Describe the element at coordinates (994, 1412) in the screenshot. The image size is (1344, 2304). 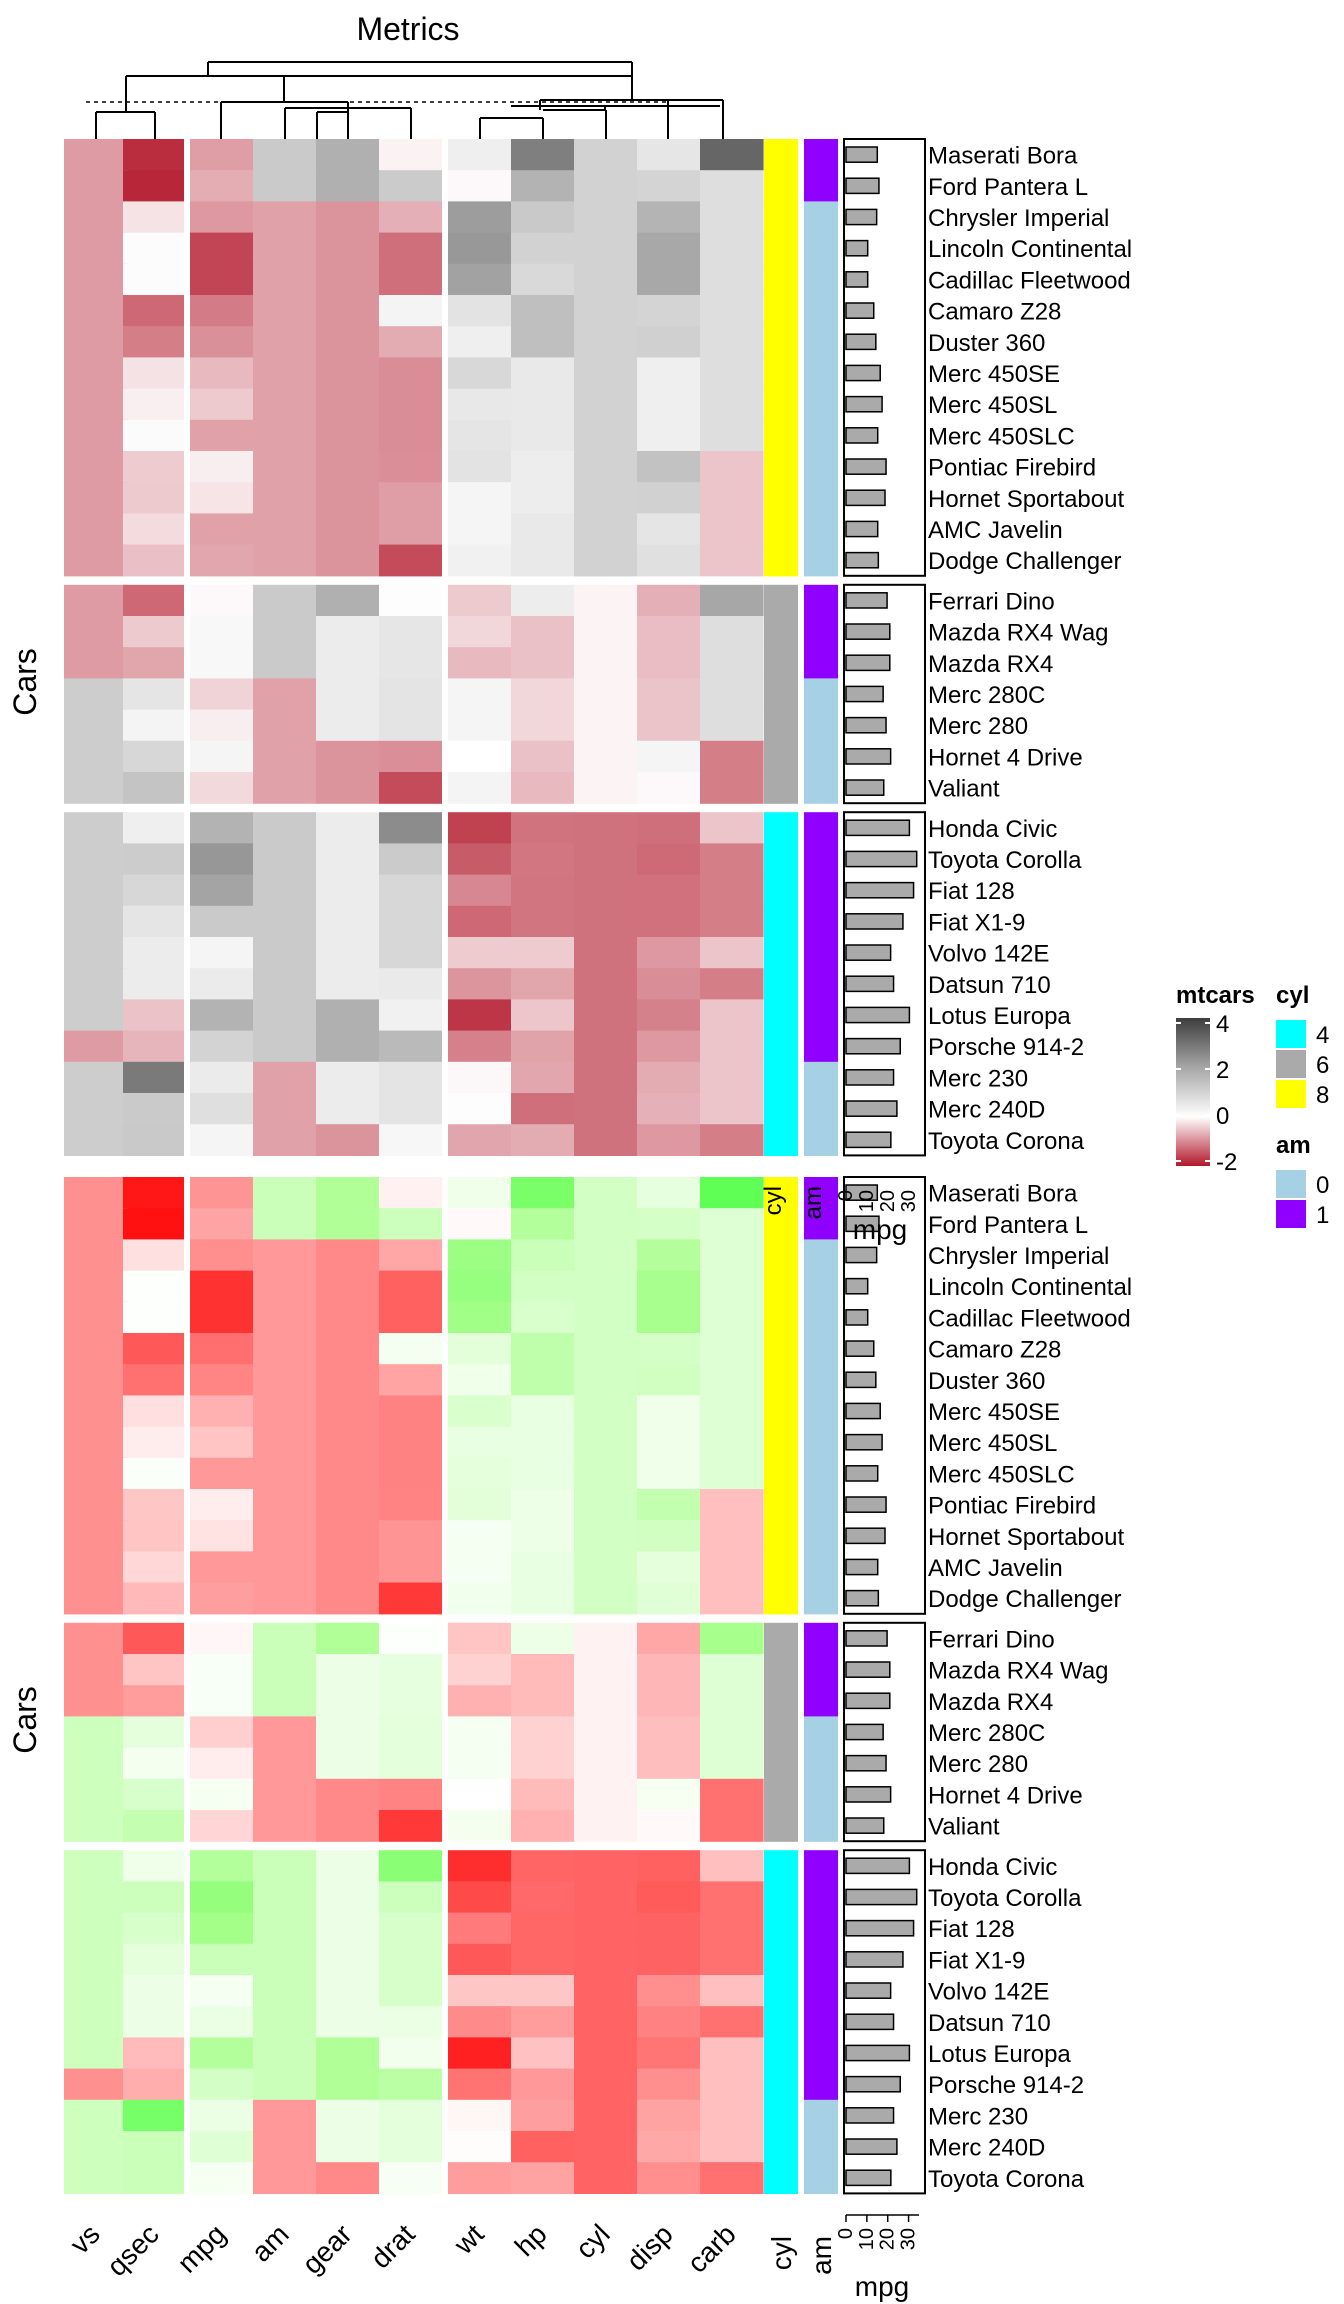
I see `row-label: Merc 450SE` at that location.